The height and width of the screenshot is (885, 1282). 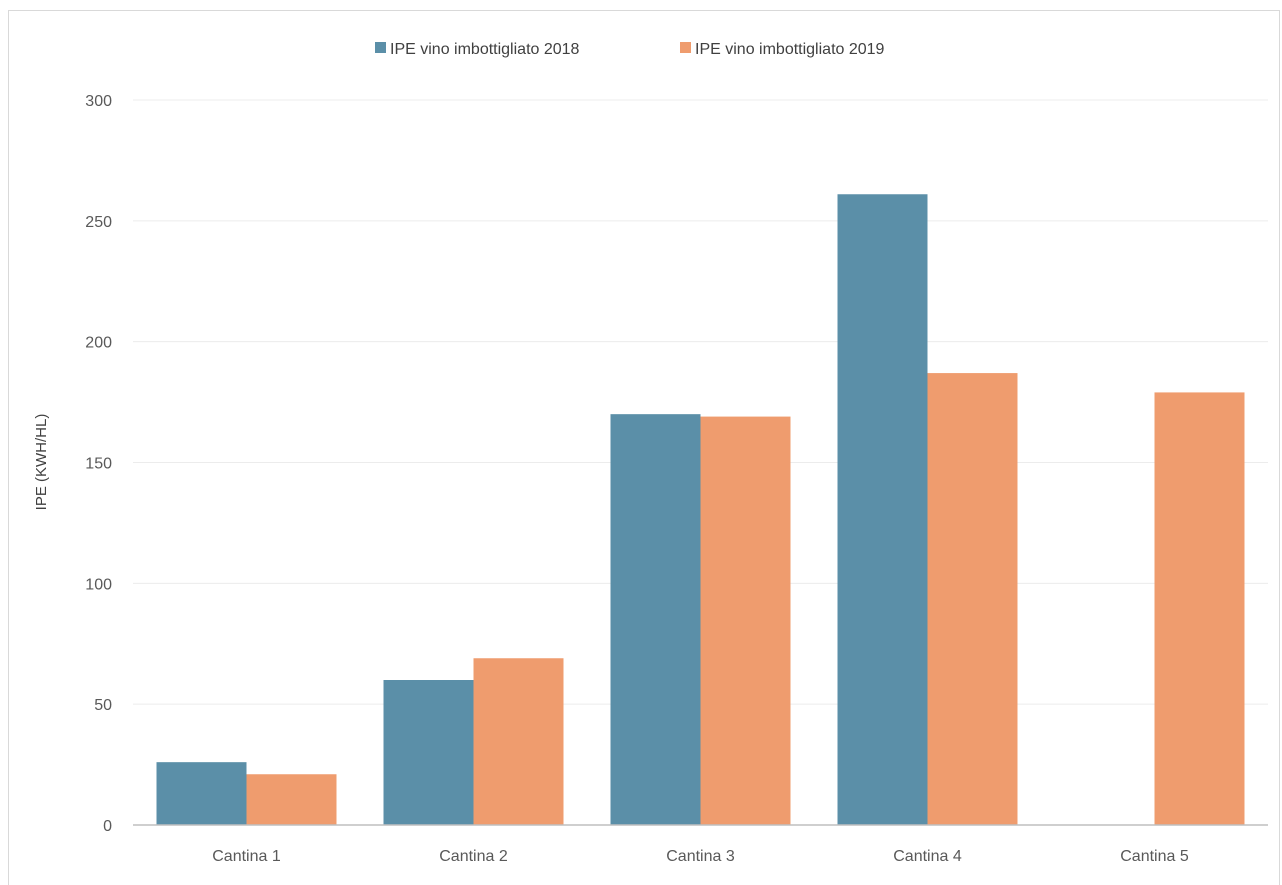 What do you see at coordinates (927, 856) in the screenshot?
I see `x-tick-label: Cantina 4` at bounding box center [927, 856].